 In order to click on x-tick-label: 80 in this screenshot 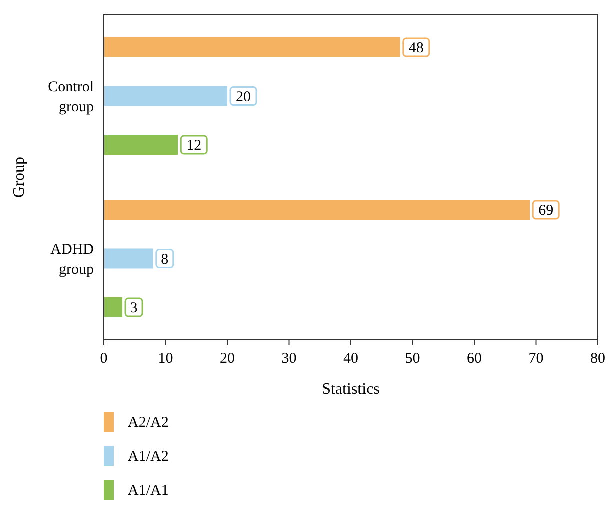, I will do `click(598, 359)`.